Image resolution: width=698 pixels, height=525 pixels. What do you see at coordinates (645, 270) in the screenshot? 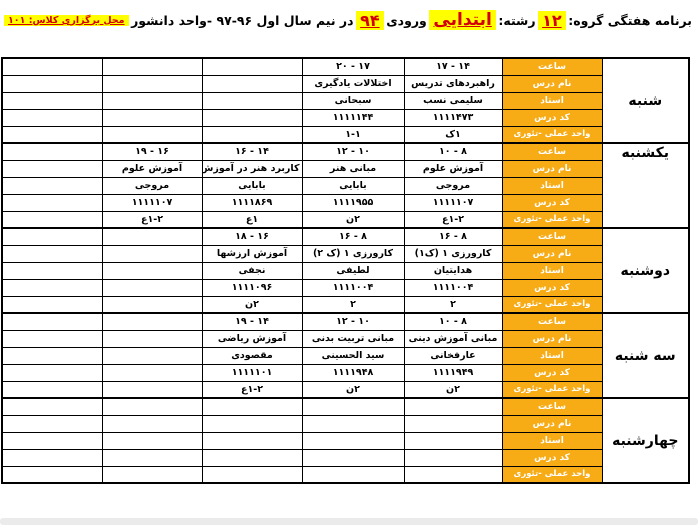
I see `day-cell-monday: دوشنبه` at bounding box center [645, 270].